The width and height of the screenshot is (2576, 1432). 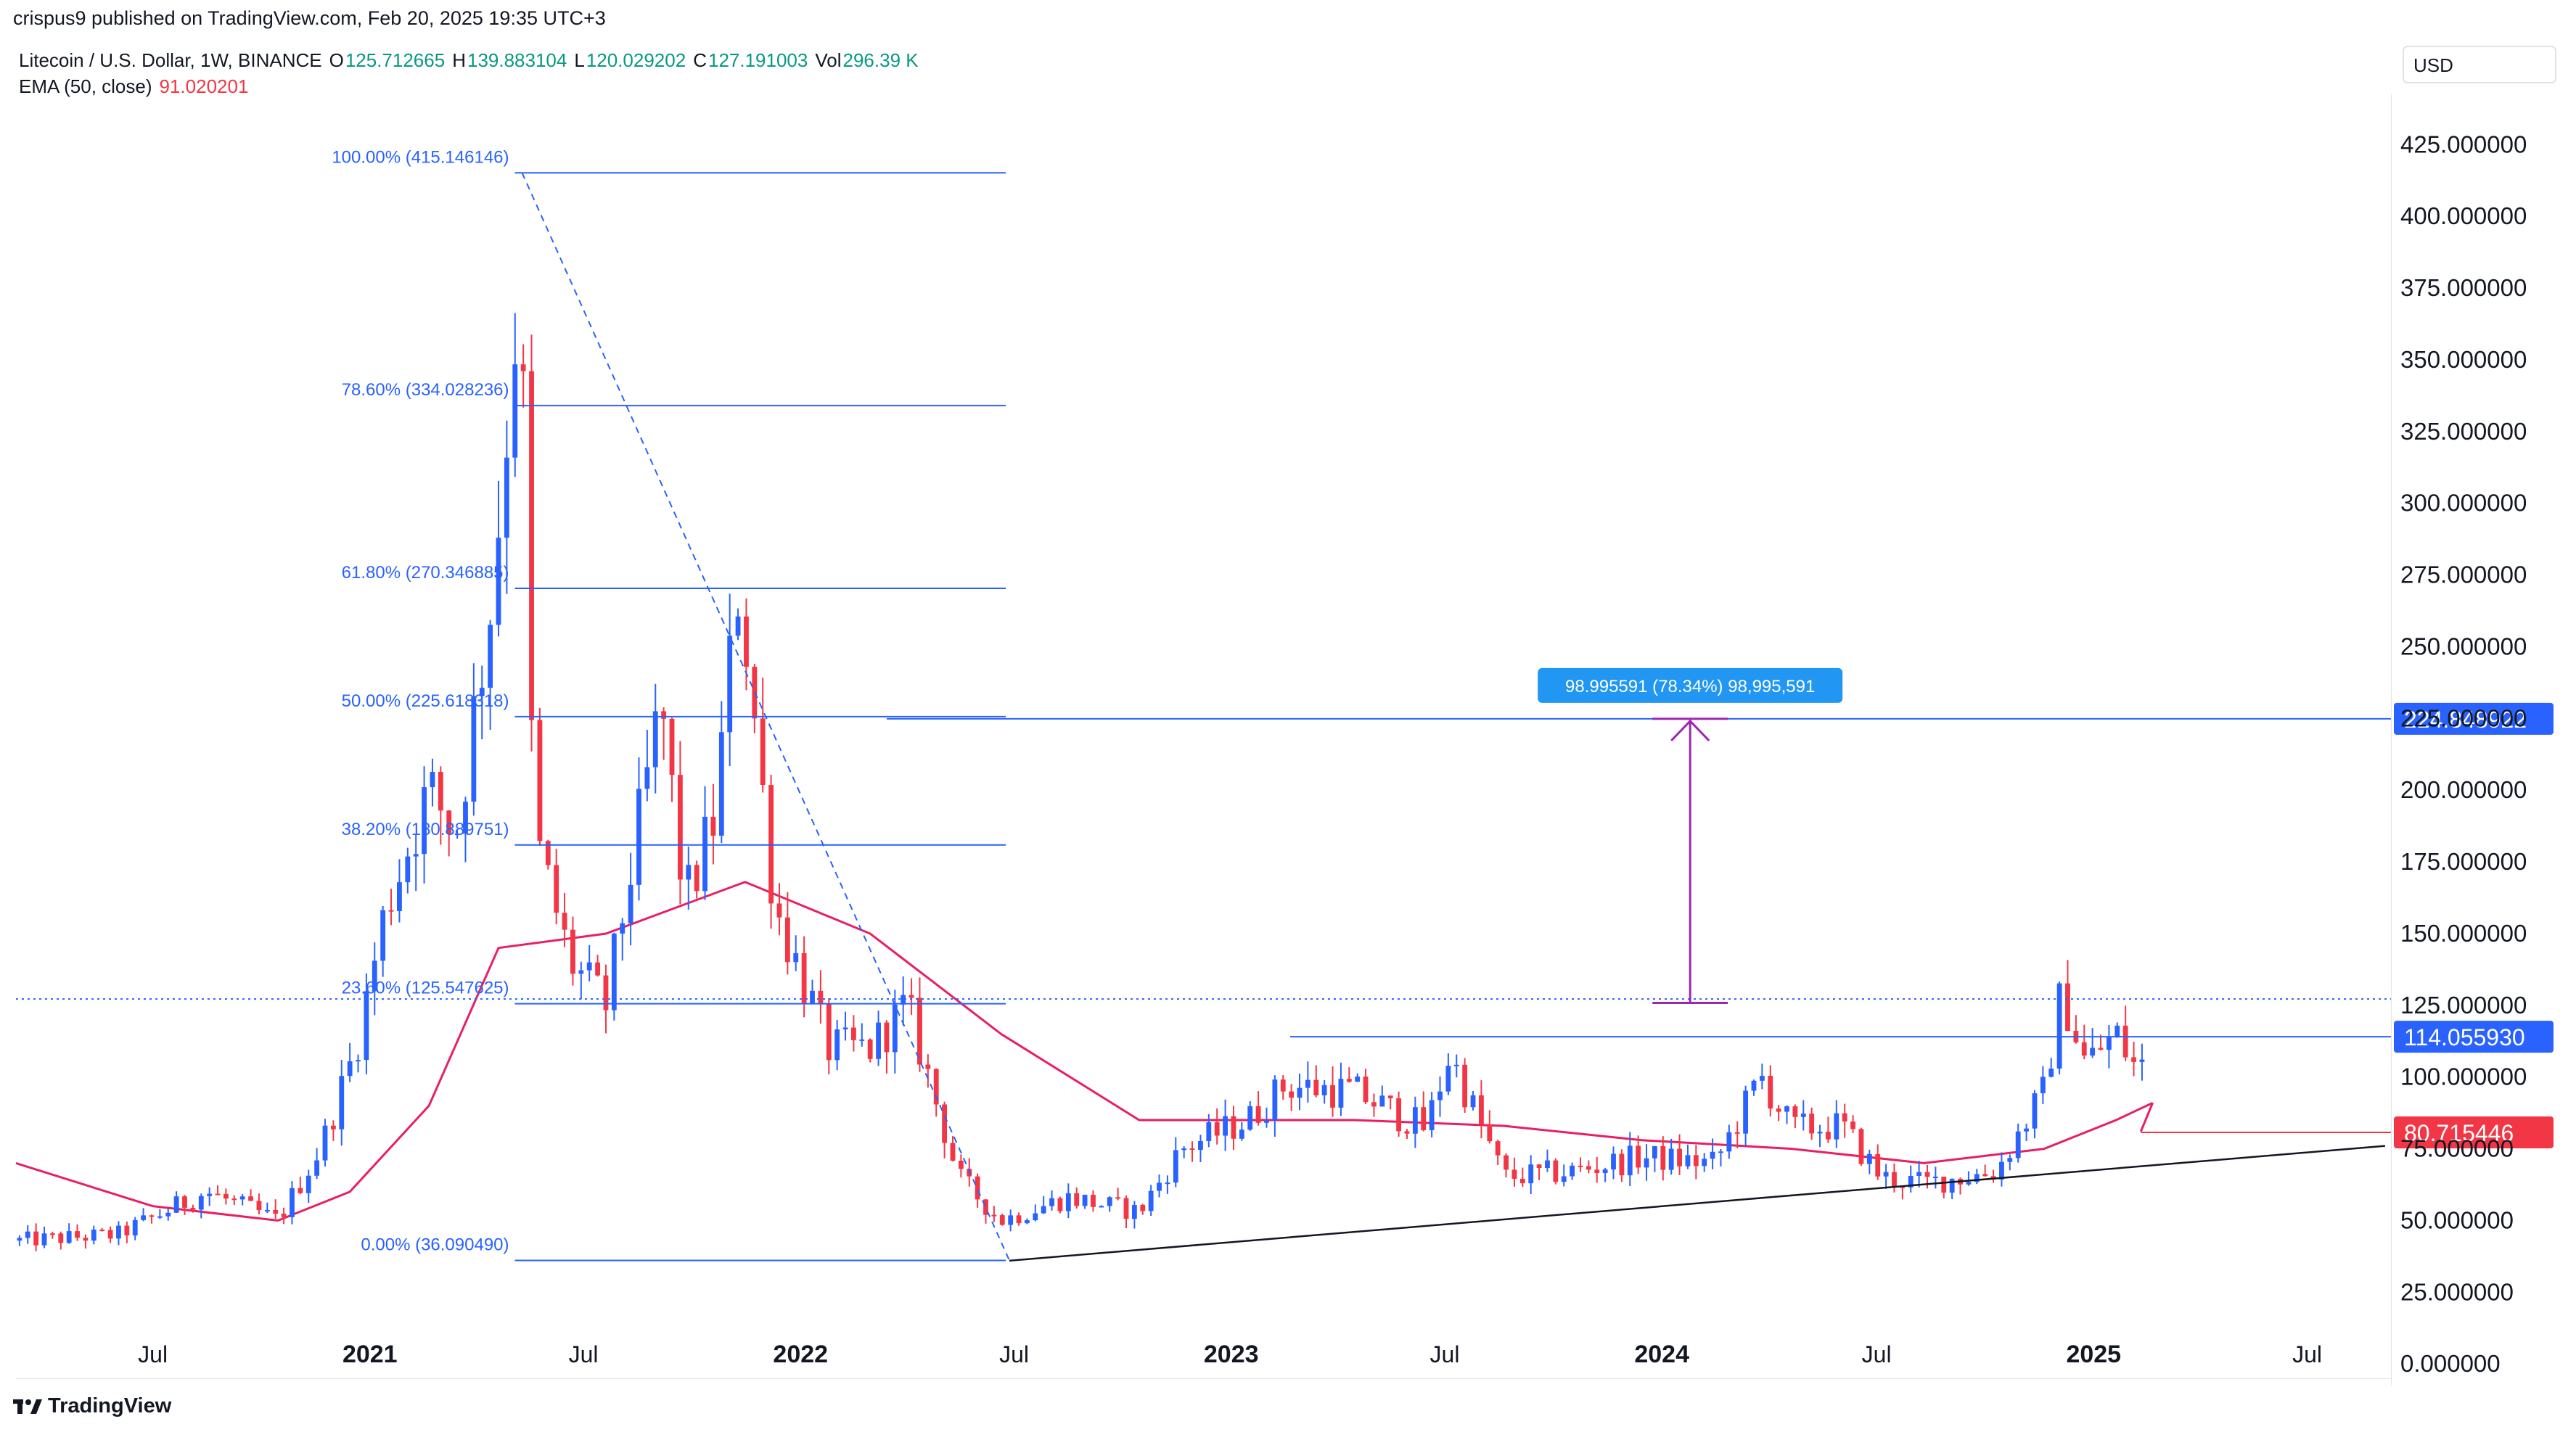 I want to click on volume-label: Vol, so click(x=828, y=60).